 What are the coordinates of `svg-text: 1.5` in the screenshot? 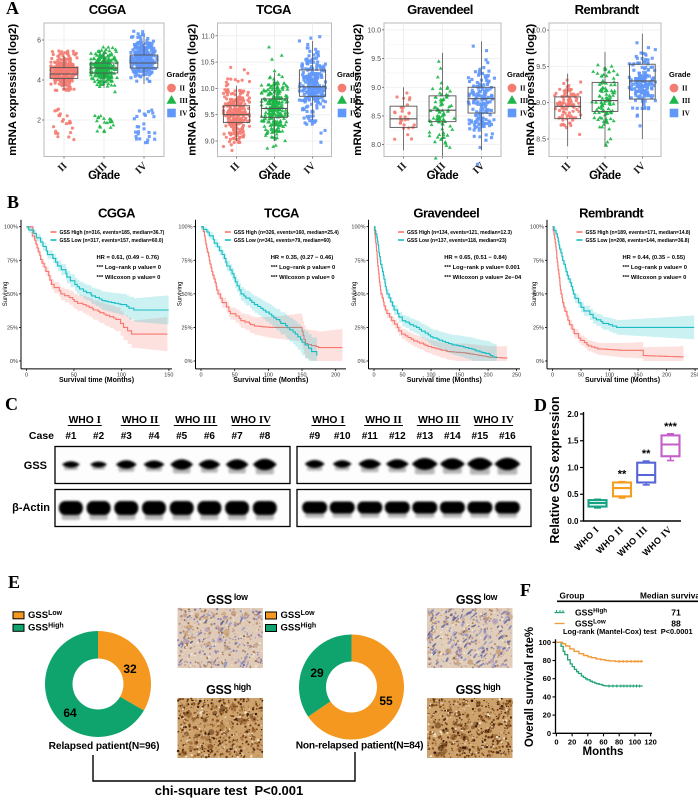 It's located at (573, 441).